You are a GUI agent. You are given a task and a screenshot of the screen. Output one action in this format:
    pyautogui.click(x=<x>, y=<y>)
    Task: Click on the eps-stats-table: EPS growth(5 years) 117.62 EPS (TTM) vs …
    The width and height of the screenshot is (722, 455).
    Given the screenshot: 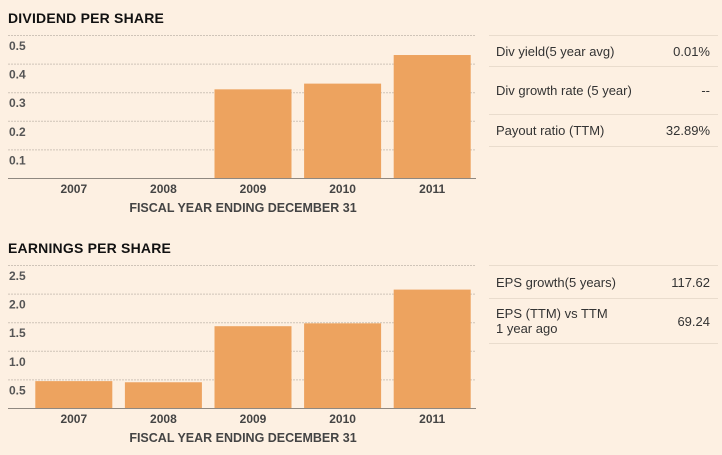 What is the action you would take?
    pyautogui.click(x=603, y=304)
    